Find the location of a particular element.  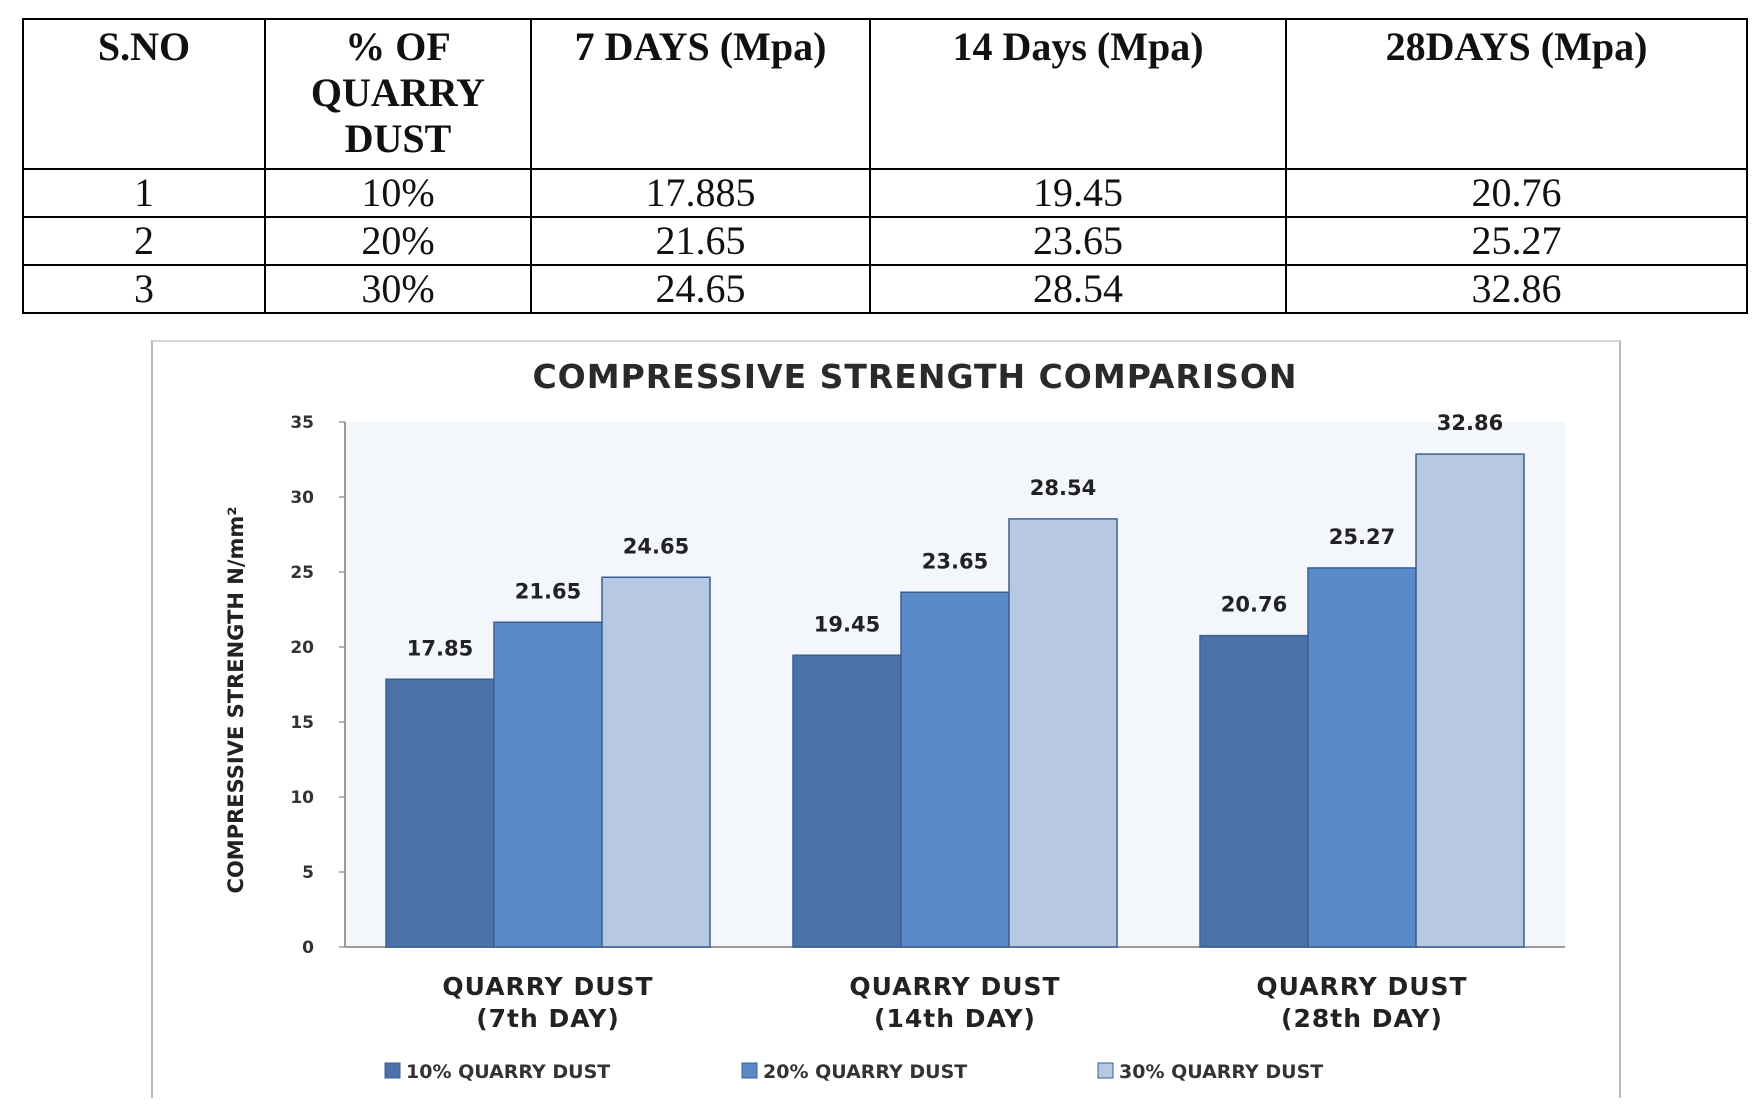

table-row: 1 10% 17.885 19.45 20.76 is located at coordinates (885, 193).